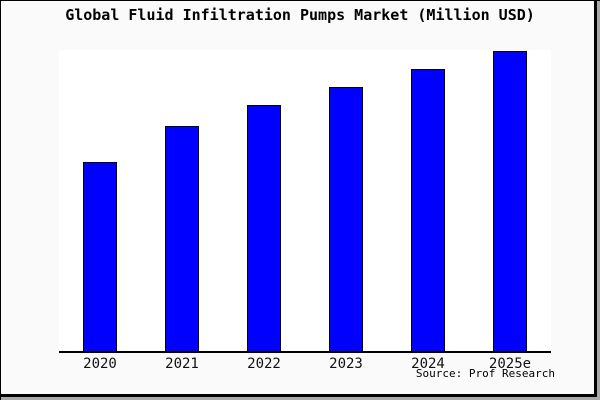 This screenshot has width=600, height=400. I want to click on bar-2023, so click(346, 218).